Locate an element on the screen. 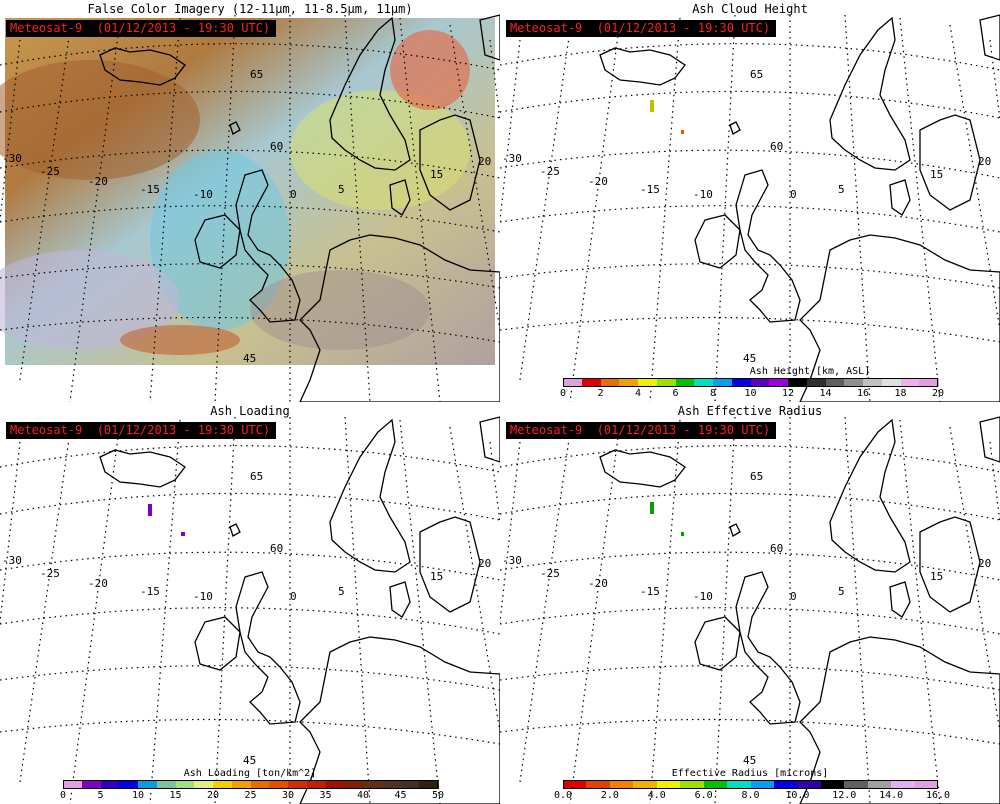 Image resolution: width=1000 pixels, height=804 pixels. colorbar-tick-label: 14.0 is located at coordinates (891, 795).